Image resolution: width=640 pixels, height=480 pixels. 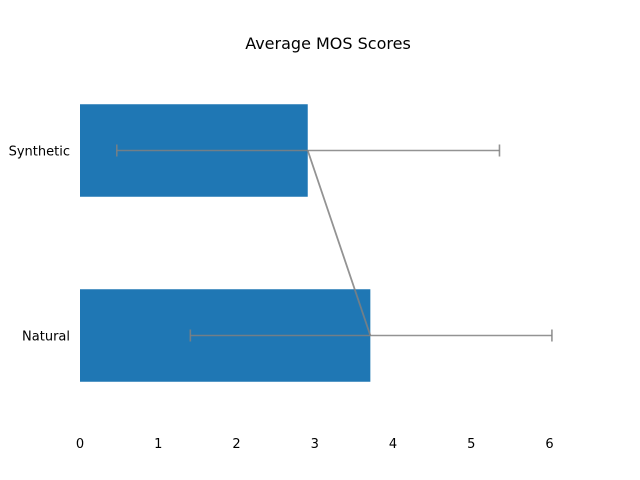 I want to click on category-label-synthetic: Synthetic, so click(x=39, y=152).